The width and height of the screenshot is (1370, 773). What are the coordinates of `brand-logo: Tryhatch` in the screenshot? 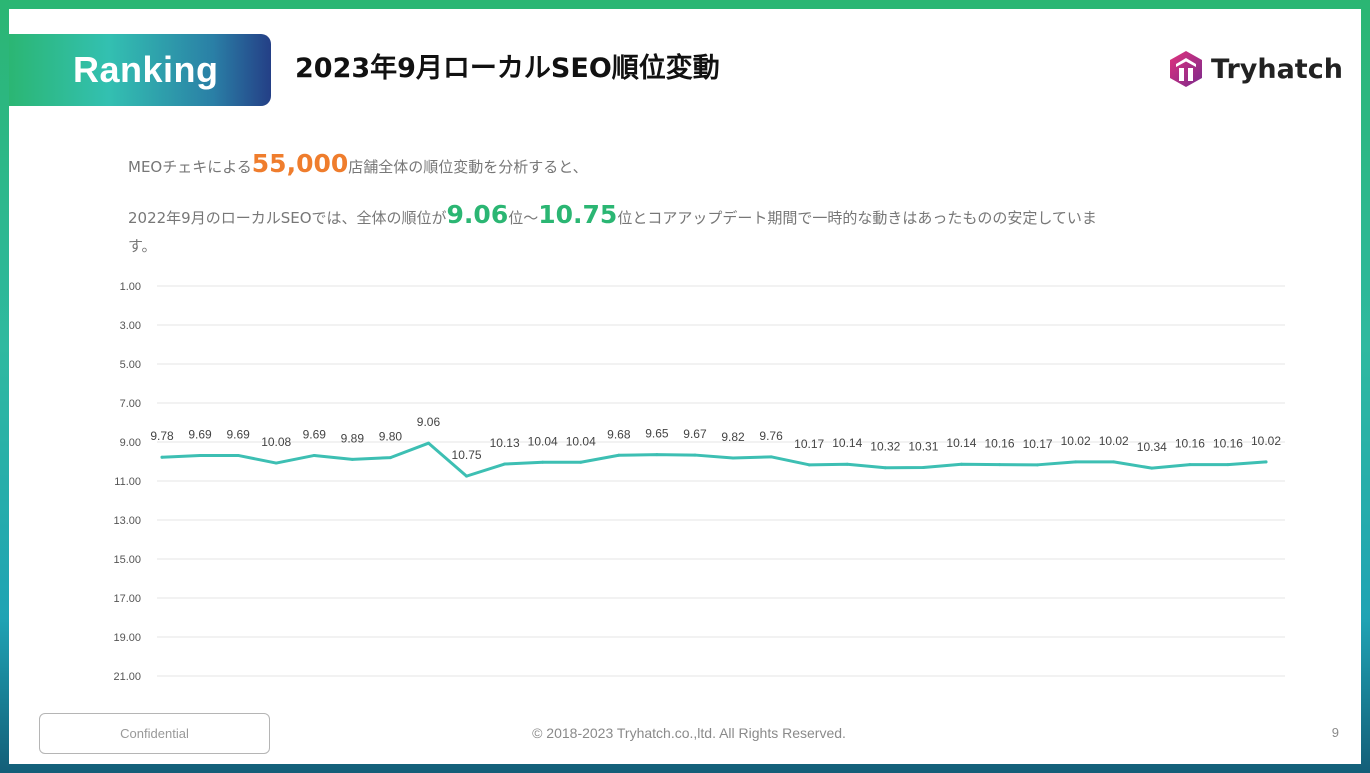 It's located at (1256, 69).